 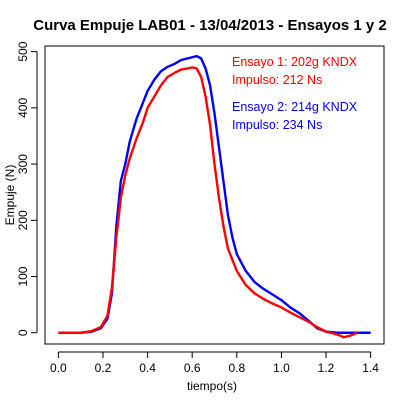 What do you see at coordinates (277, 80) in the screenshot?
I see `legend-ensayo1-line2: Impulso: 212 Ns` at bounding box center [277, 80].